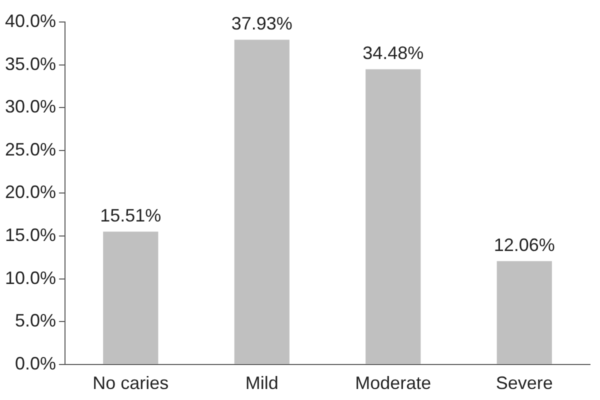 The width and height of the screenshot is (600, 400). What do you see at coordinates (261, 383) in the screenshot?
I see `x-tick-label: Mild` at bounding box center [261, 383].